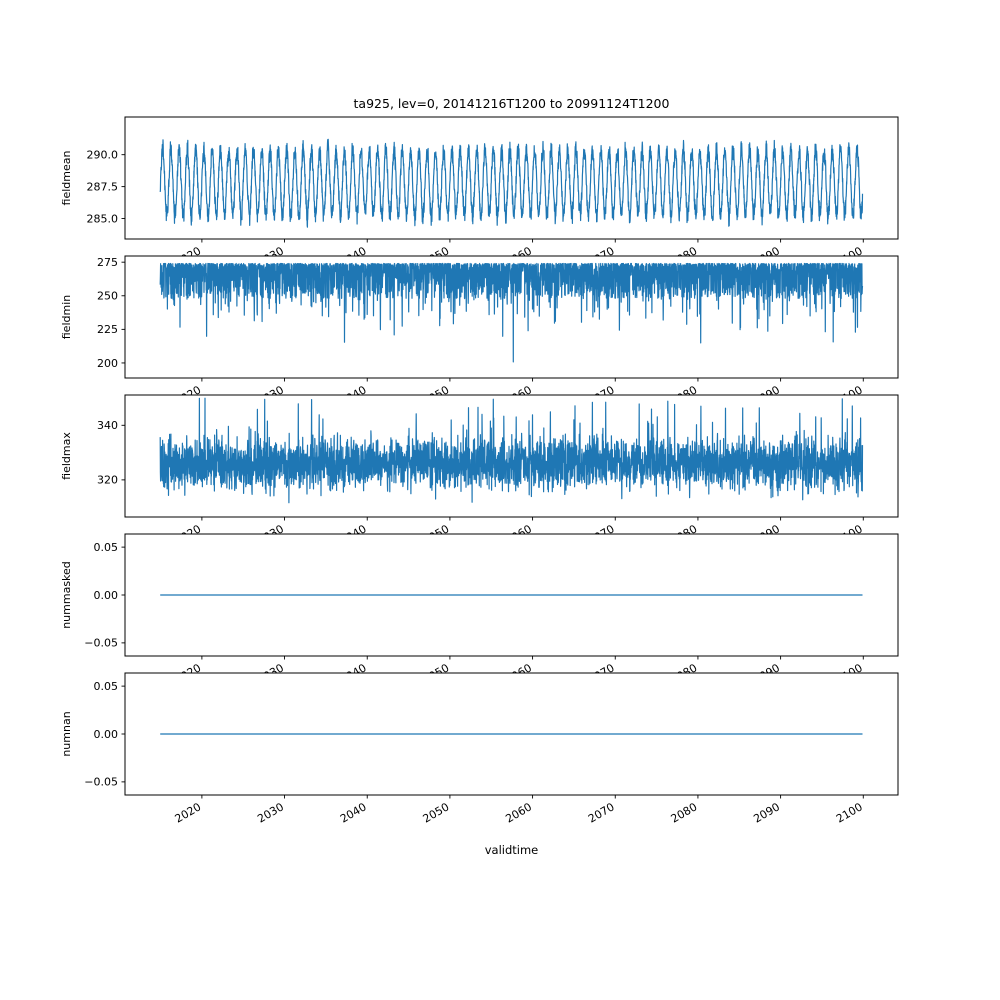 The image size is (1000, 1000). What do you see at coordinates (107, 425) in the screenshot?
I see `y-tick-label: 340` at bounding box center [107, 425].